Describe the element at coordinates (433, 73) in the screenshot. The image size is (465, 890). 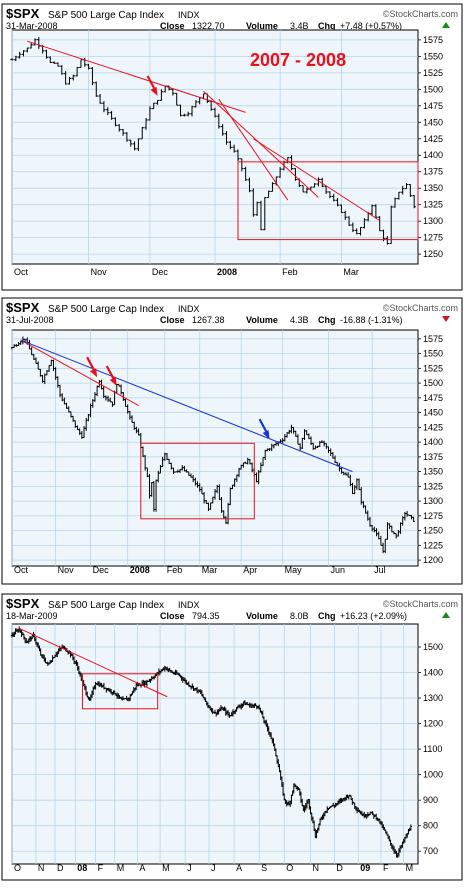
I see `y-tick-label: 1525` at that location.